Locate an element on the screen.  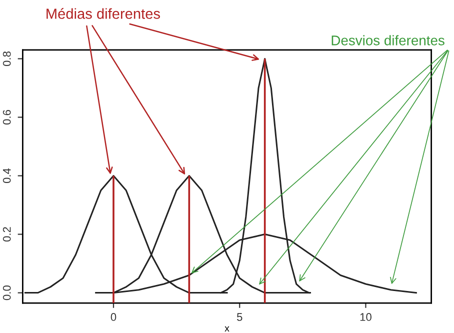
y-tick-label: 0.4 is located at coordinates (6, 176).